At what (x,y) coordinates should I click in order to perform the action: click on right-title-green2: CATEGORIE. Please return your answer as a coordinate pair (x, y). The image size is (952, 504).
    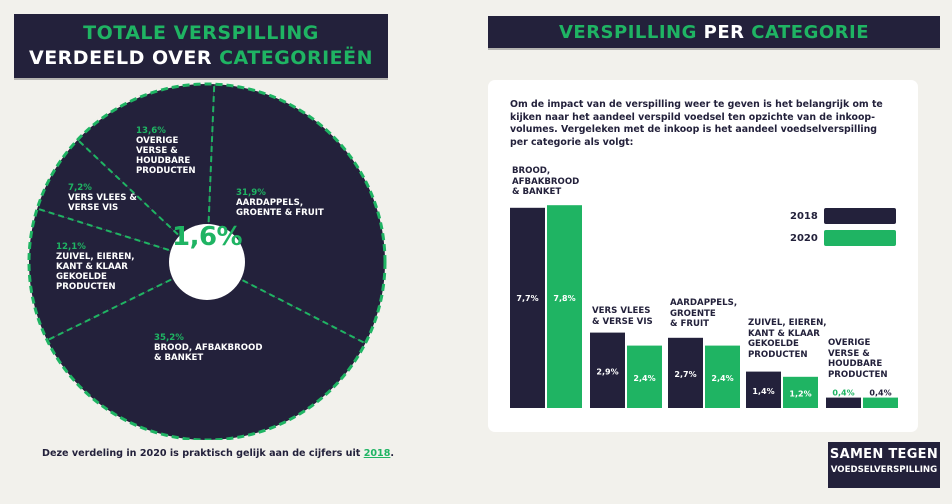
    Looking at the image, I should click on (810, 32).